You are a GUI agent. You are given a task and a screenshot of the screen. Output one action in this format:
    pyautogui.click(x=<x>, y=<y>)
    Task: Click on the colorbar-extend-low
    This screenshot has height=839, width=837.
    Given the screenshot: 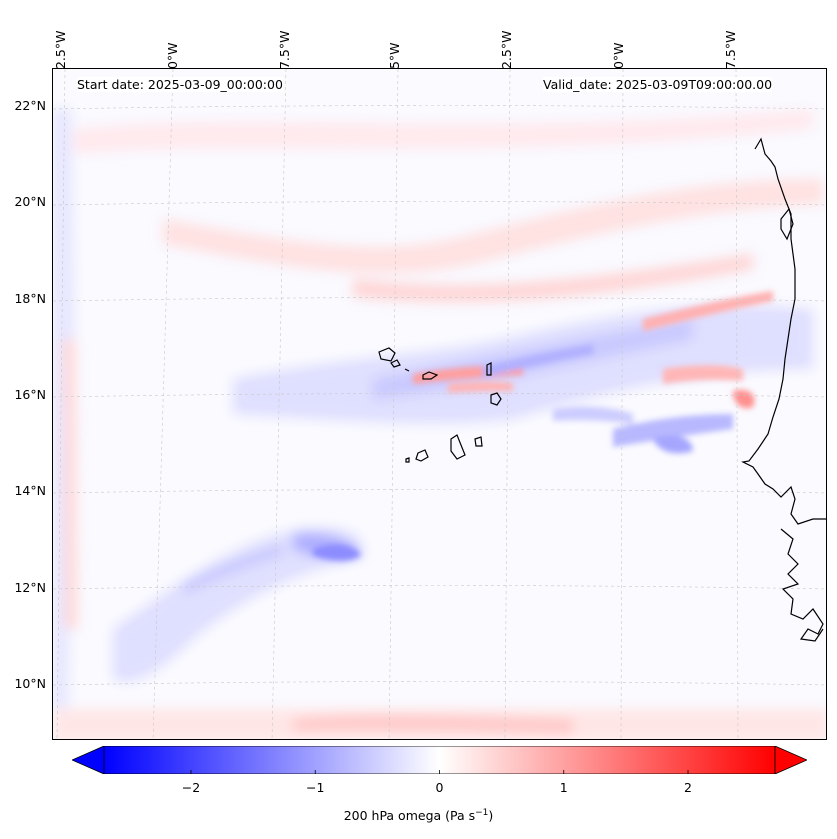 What is the action you would take?
    pyautogui.click(x=88, y=760)
    